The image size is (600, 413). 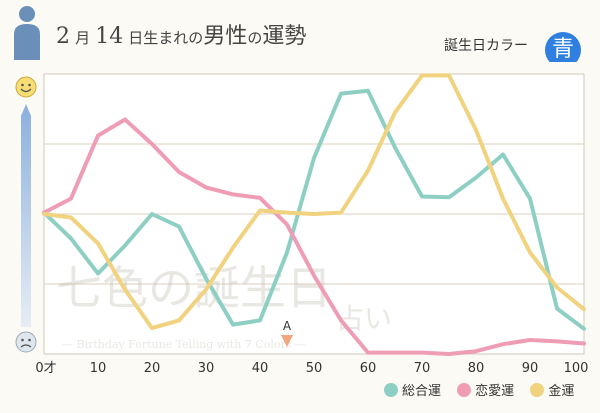 I want to click on legend-dot-money, so click(x=537, y=390).